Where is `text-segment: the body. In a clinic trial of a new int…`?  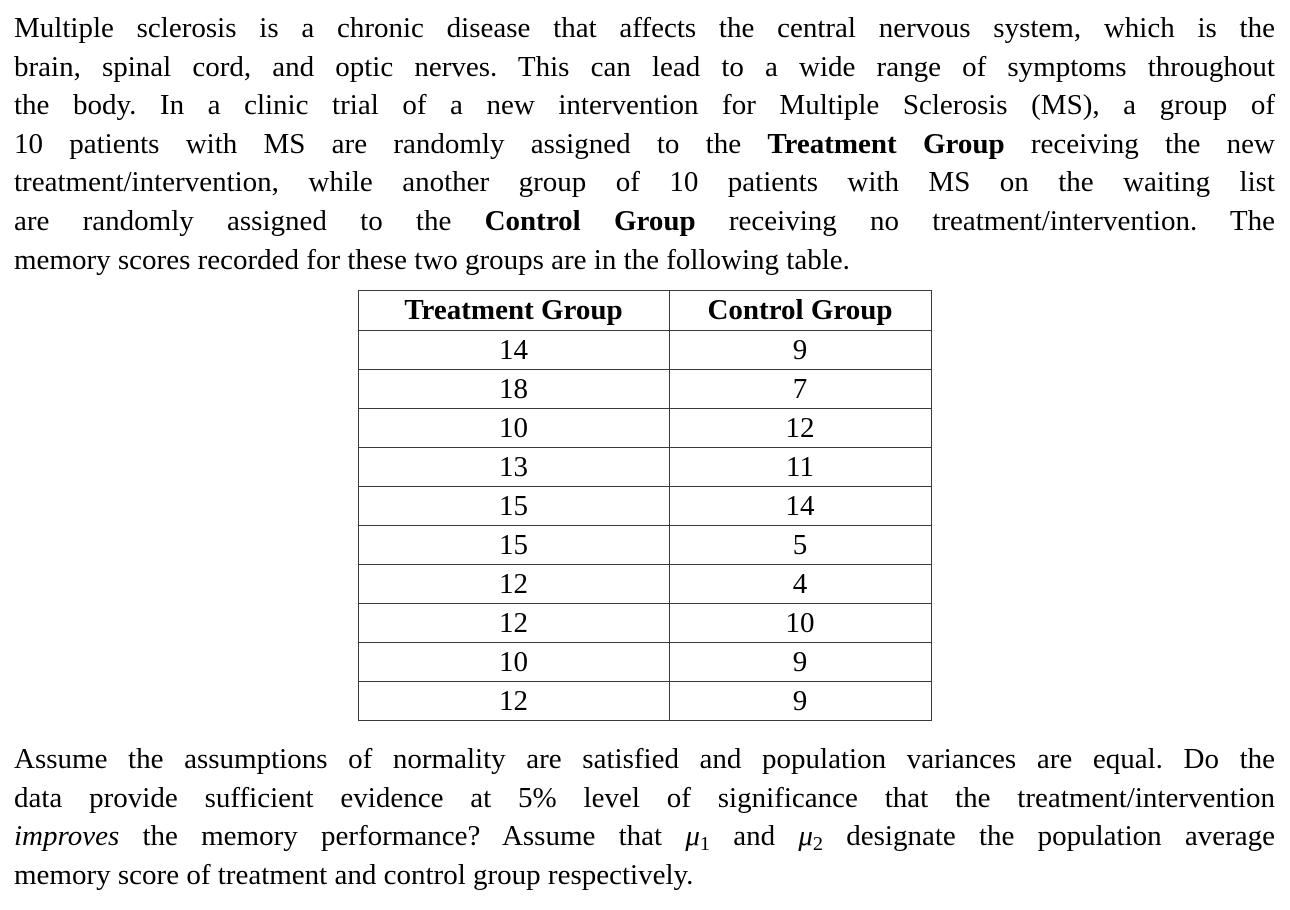
text-segment: the body. In a clinic trial of a new int… is located at coordinates (644, 105).